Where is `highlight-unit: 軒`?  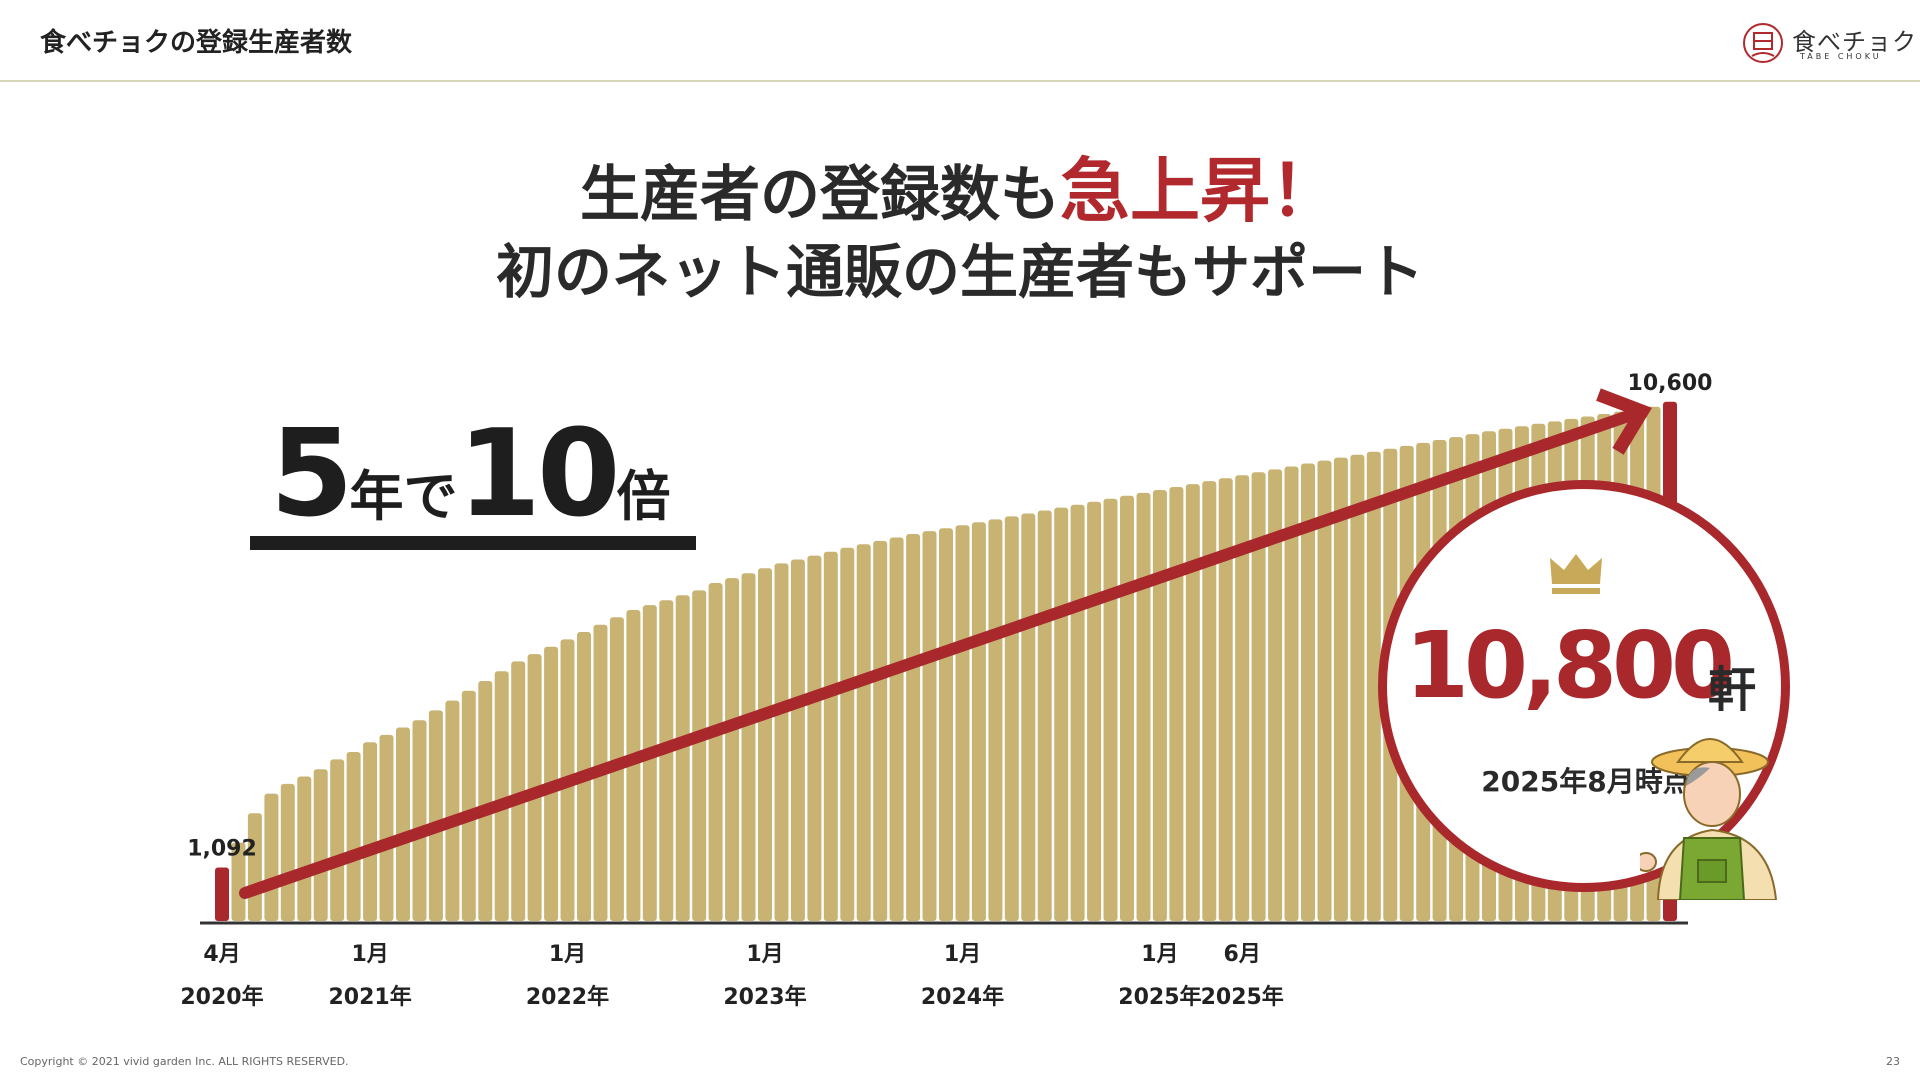 highlight-unit: 軒 is located at coordinates (1732, 690).